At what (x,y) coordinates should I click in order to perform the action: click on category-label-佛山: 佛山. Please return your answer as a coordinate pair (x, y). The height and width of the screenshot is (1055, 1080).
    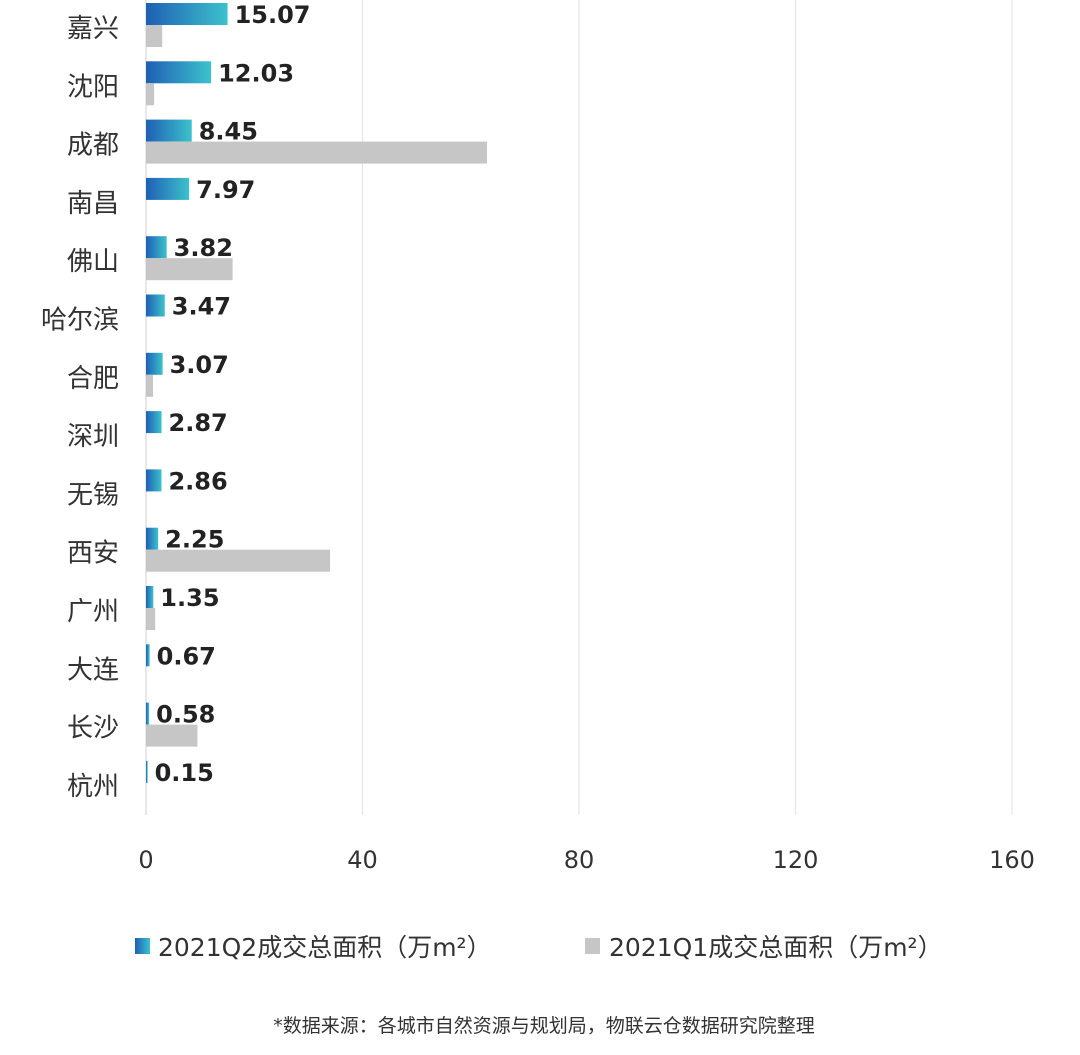
    Looking at the image, I should click on (93, 262).